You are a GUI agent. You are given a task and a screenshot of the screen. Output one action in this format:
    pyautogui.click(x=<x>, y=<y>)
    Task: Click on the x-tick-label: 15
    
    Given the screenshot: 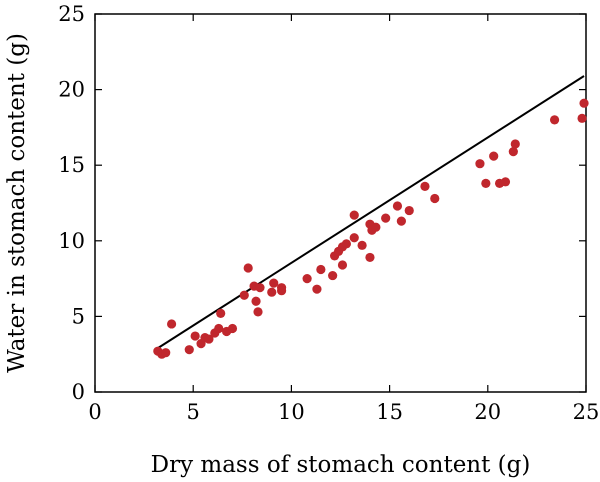 What is the action you would take?
    pyautogui.click(x=389, y=412)
    